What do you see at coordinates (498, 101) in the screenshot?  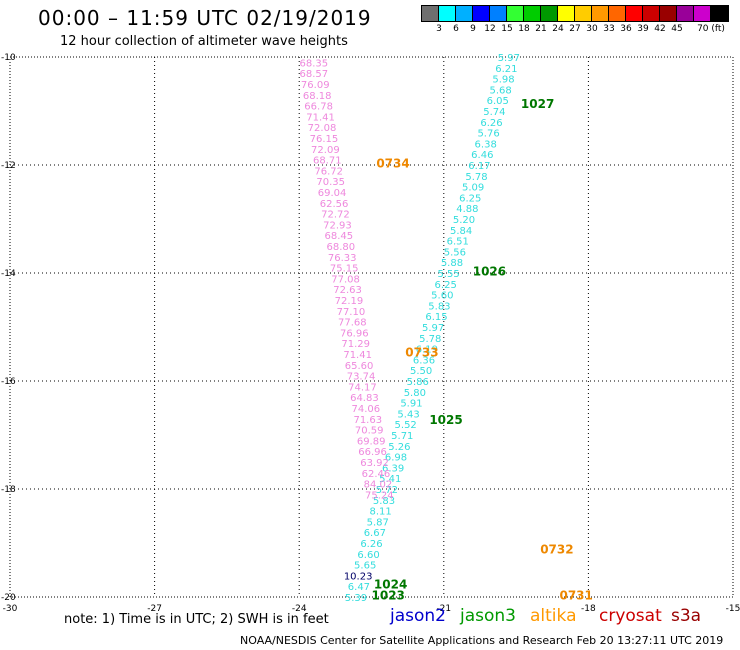 I see `wave-height-label: 6.05` at bounding box center [498, 101].